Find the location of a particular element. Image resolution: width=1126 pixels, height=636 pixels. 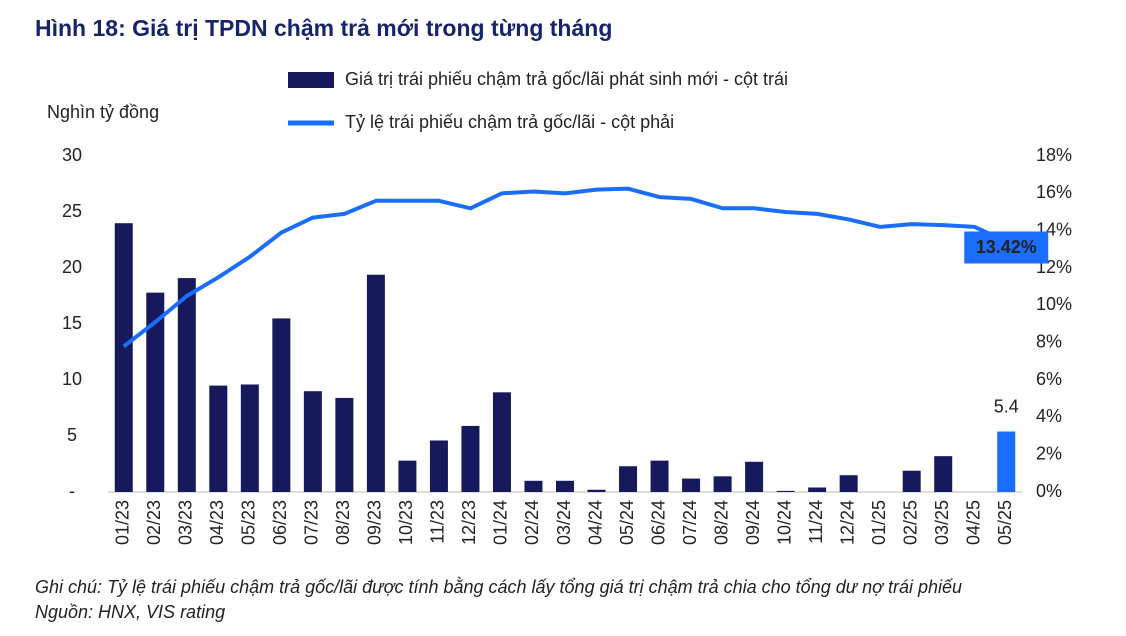

x-tick-label: 03/24 is located at coordinates (564, 522).